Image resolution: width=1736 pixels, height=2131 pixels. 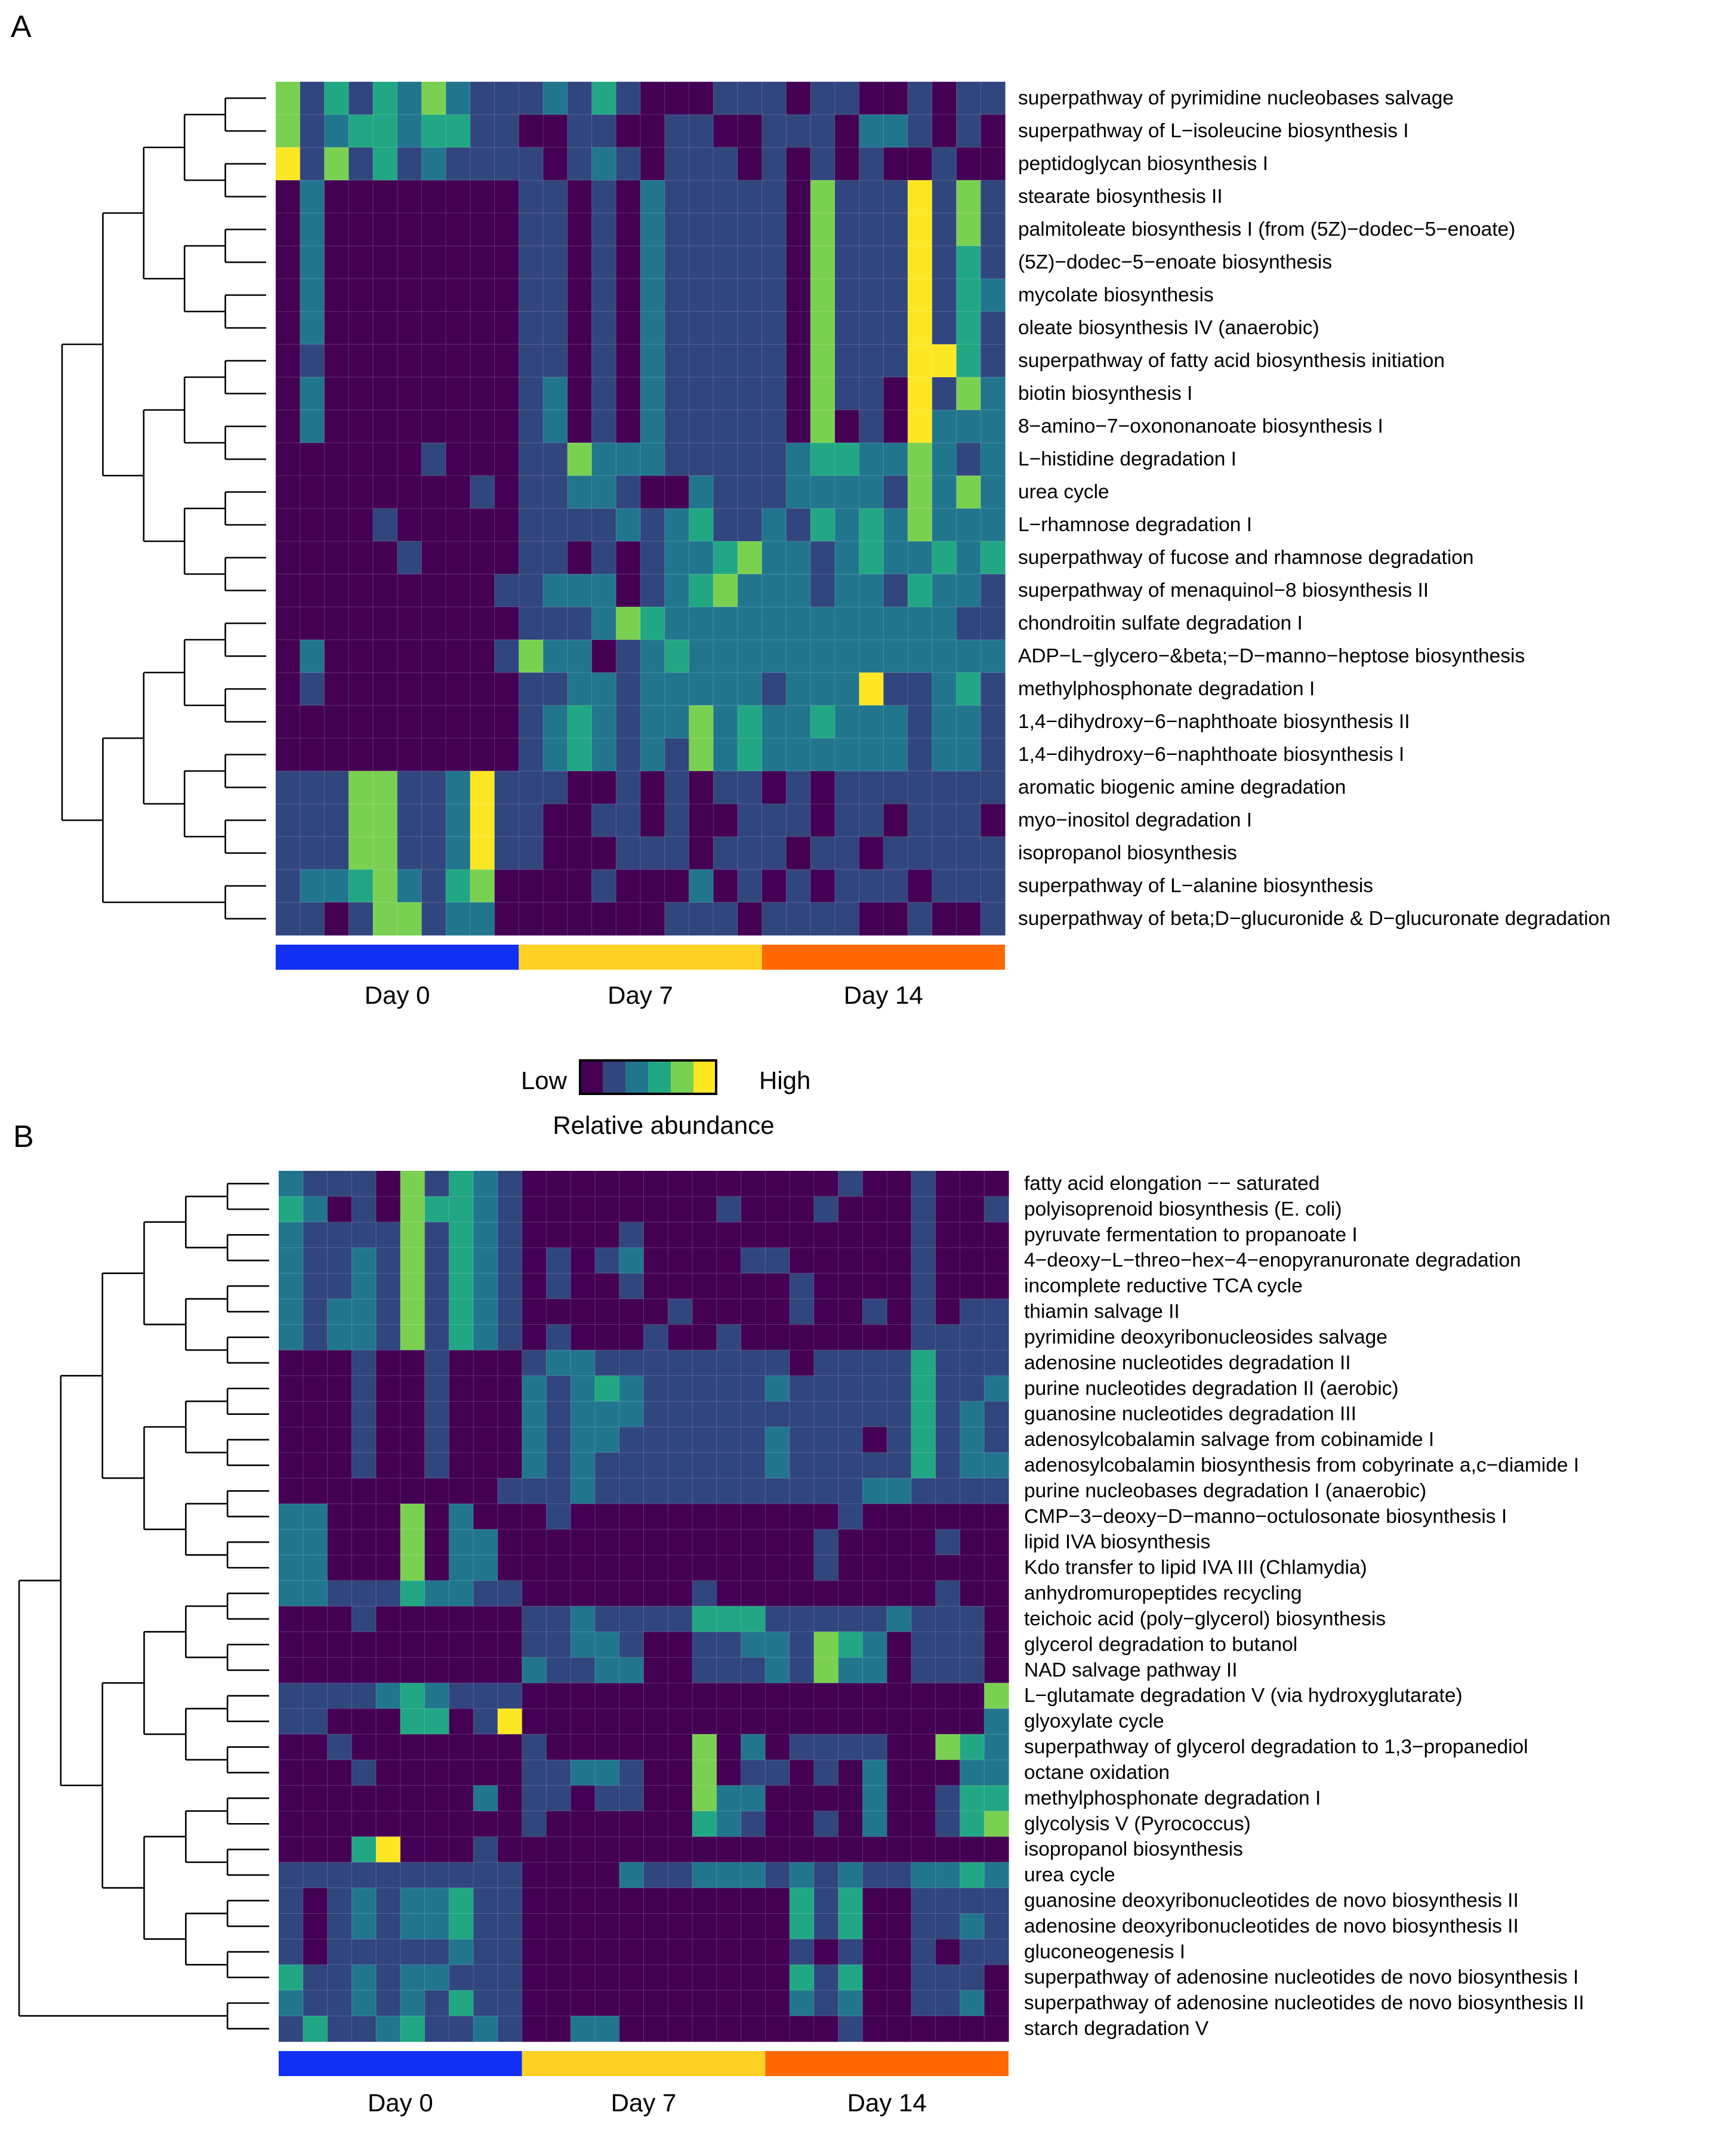 I want to click on panel-b-dendrogram-branch, so click(x=206, y=1631).